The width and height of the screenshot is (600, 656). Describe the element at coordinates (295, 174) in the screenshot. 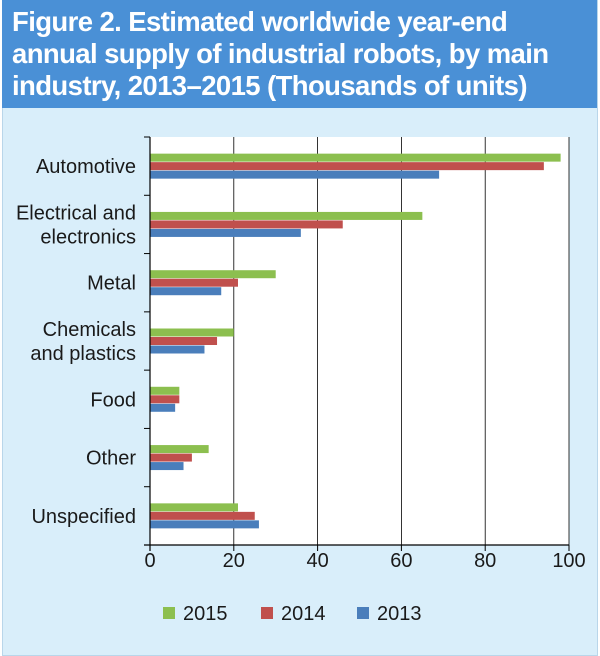

I see `bar-automotive-2013` at that location.